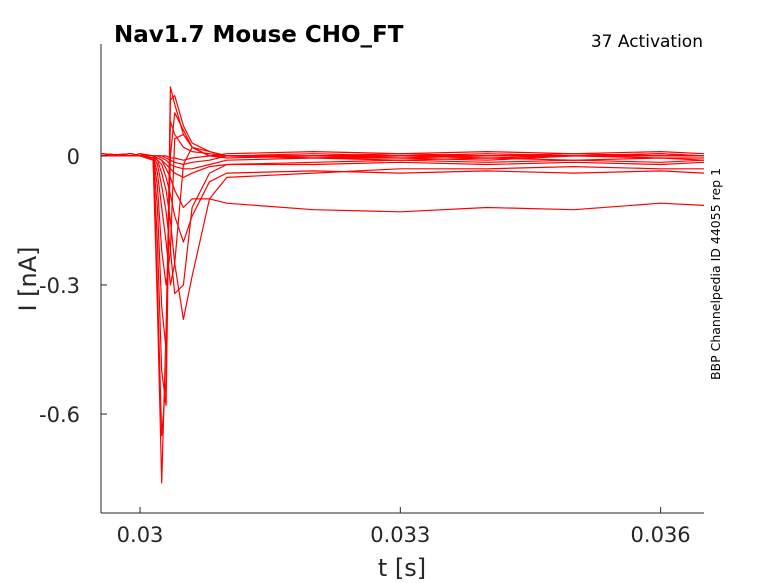  I want to click on chart-title: Nav1.7 Mouse CHO_FT, so click(259, 35).